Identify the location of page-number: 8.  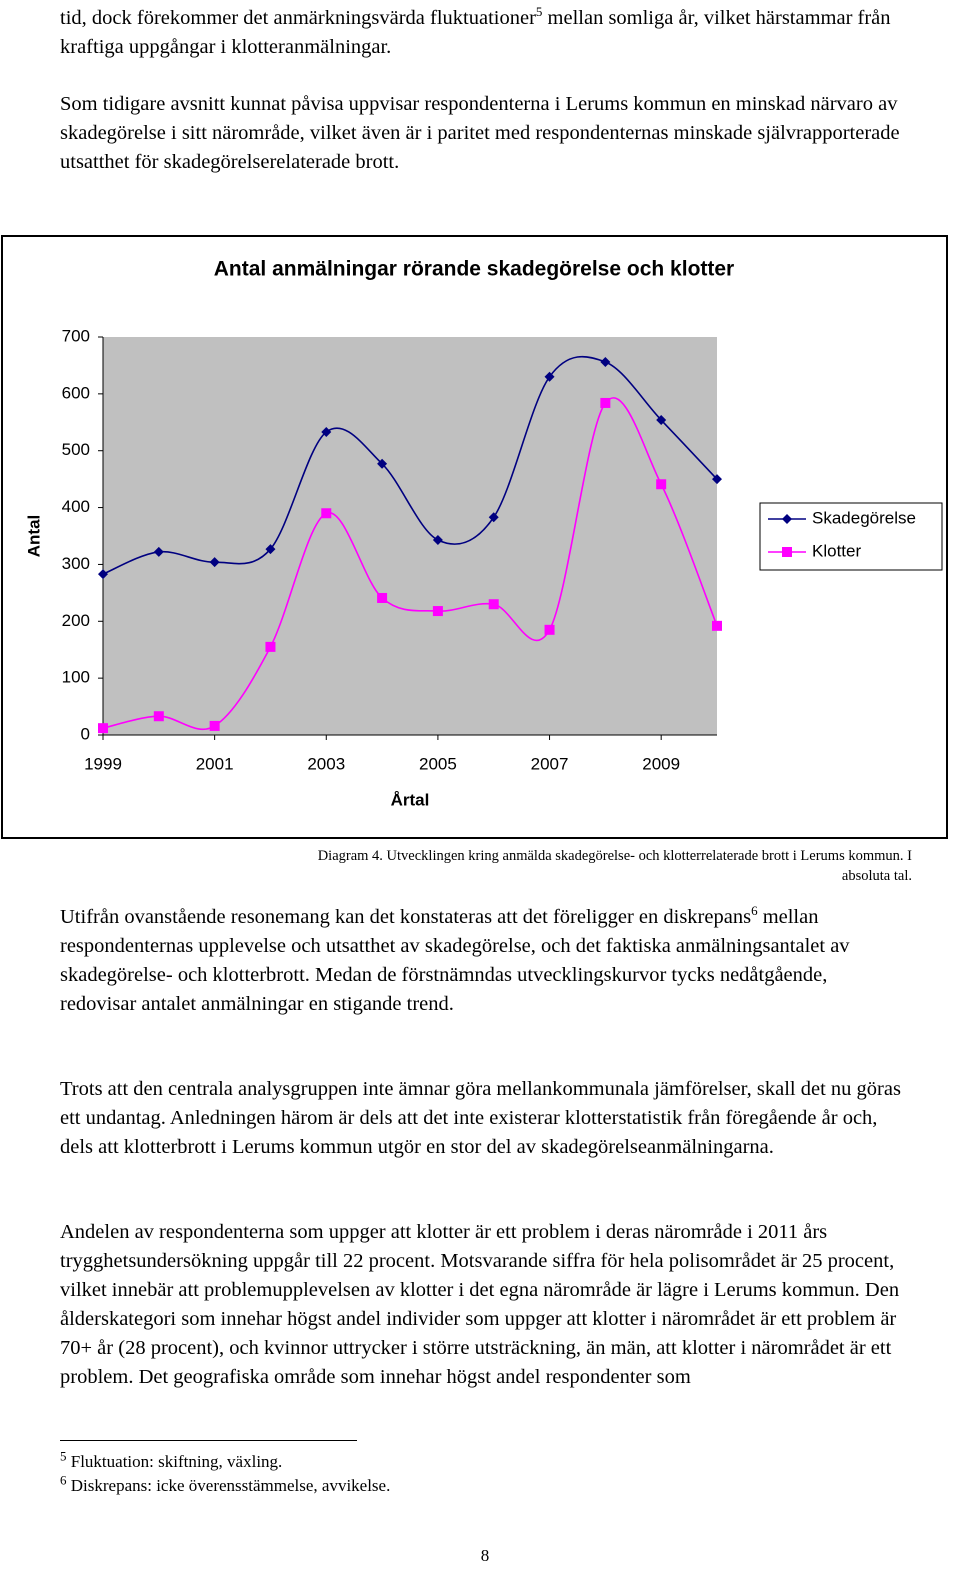
(485, 1555).